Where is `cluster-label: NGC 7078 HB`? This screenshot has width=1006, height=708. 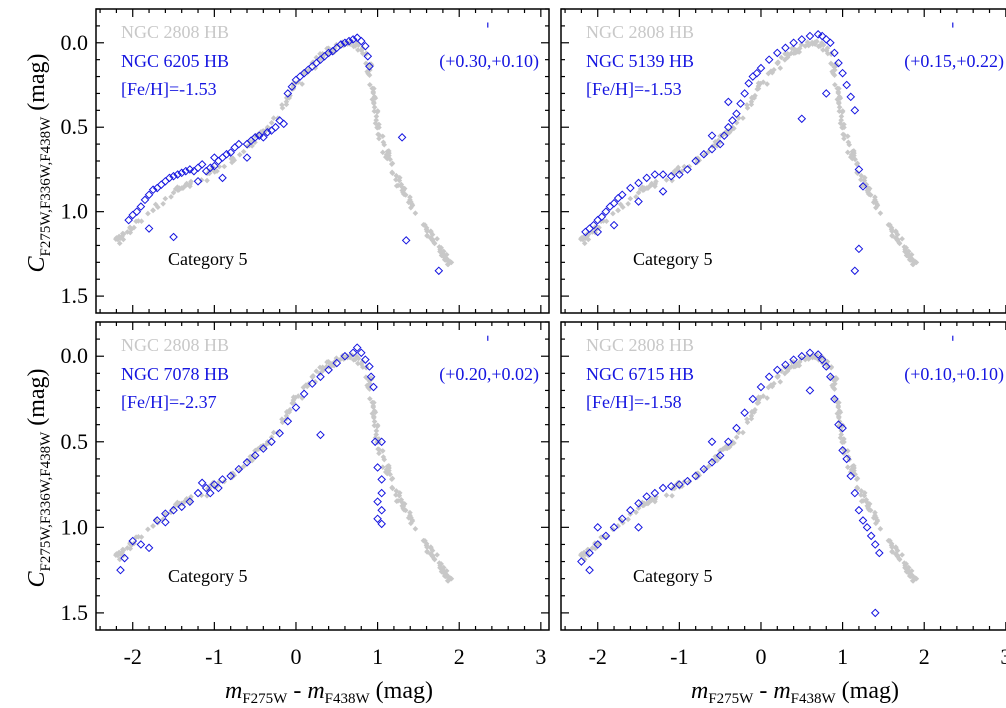
cluster-label: NGC 7078 HB is located at coordinates (175, 374).